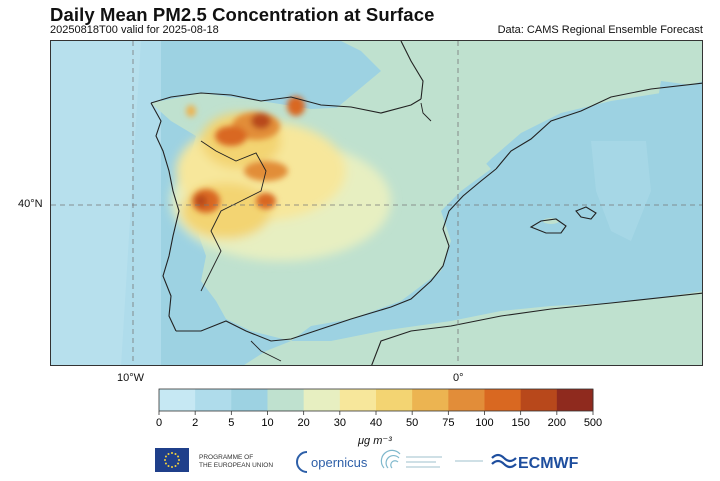  Describe the element at coordinates (458, 378) in the screenshot. I see `lon-label-0: 0°` at that location.